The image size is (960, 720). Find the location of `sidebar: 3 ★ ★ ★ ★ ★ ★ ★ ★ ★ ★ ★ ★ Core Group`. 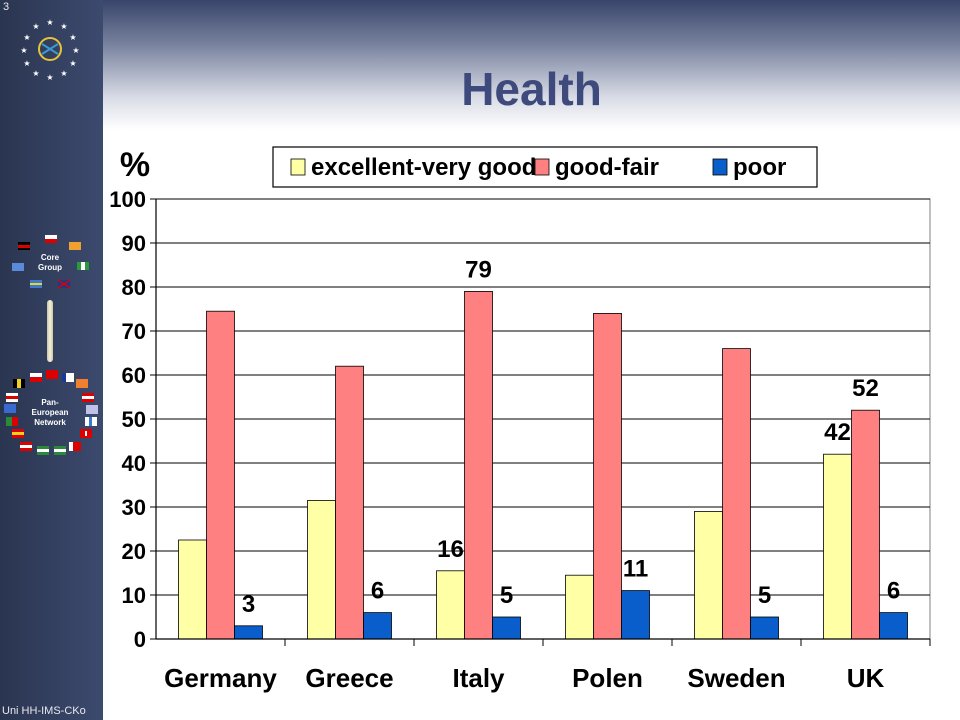

sidebar: 3 ★ ★ ★ ★ ★ ★ ★ ★ ★ ★ ★ ★ Core Group is located at coordinates (51, 360).